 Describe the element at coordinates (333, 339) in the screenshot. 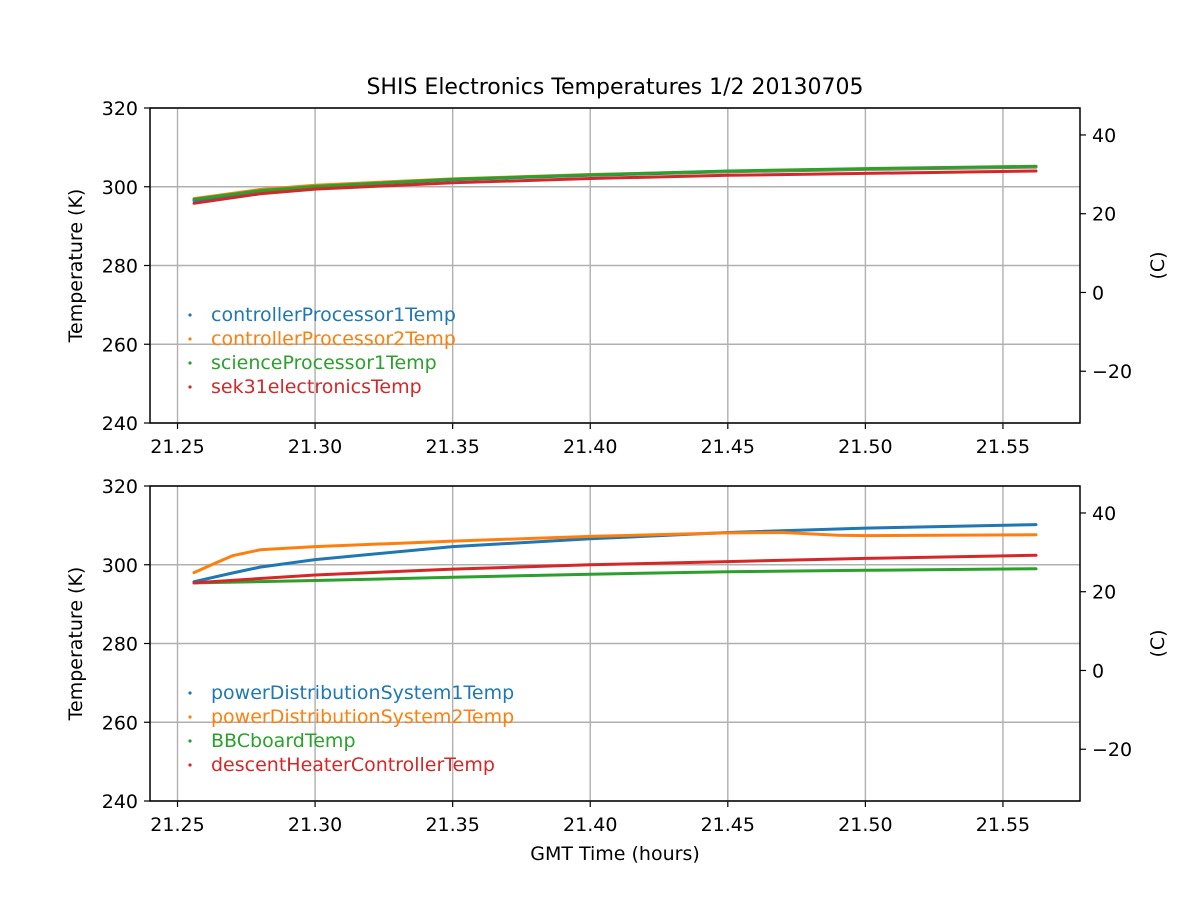

I see `legend-entry: controllerProcessor2Temp` at that location.